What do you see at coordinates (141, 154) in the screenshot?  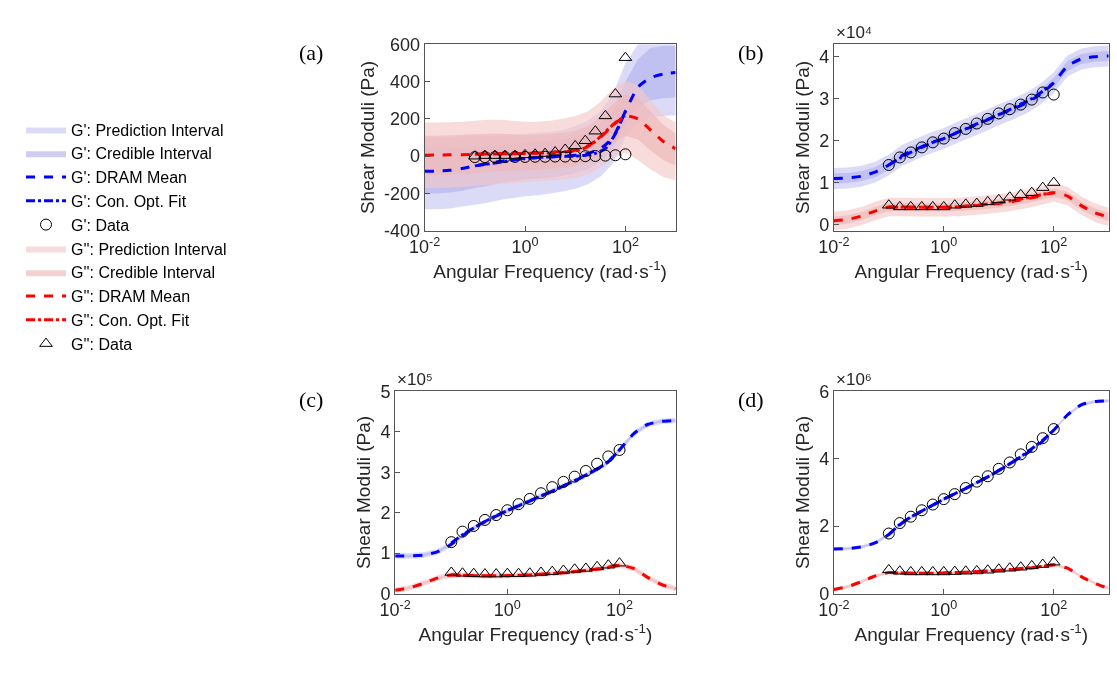 I see `legend-label: G': Credible Interval` at bounding box center [141, 154].